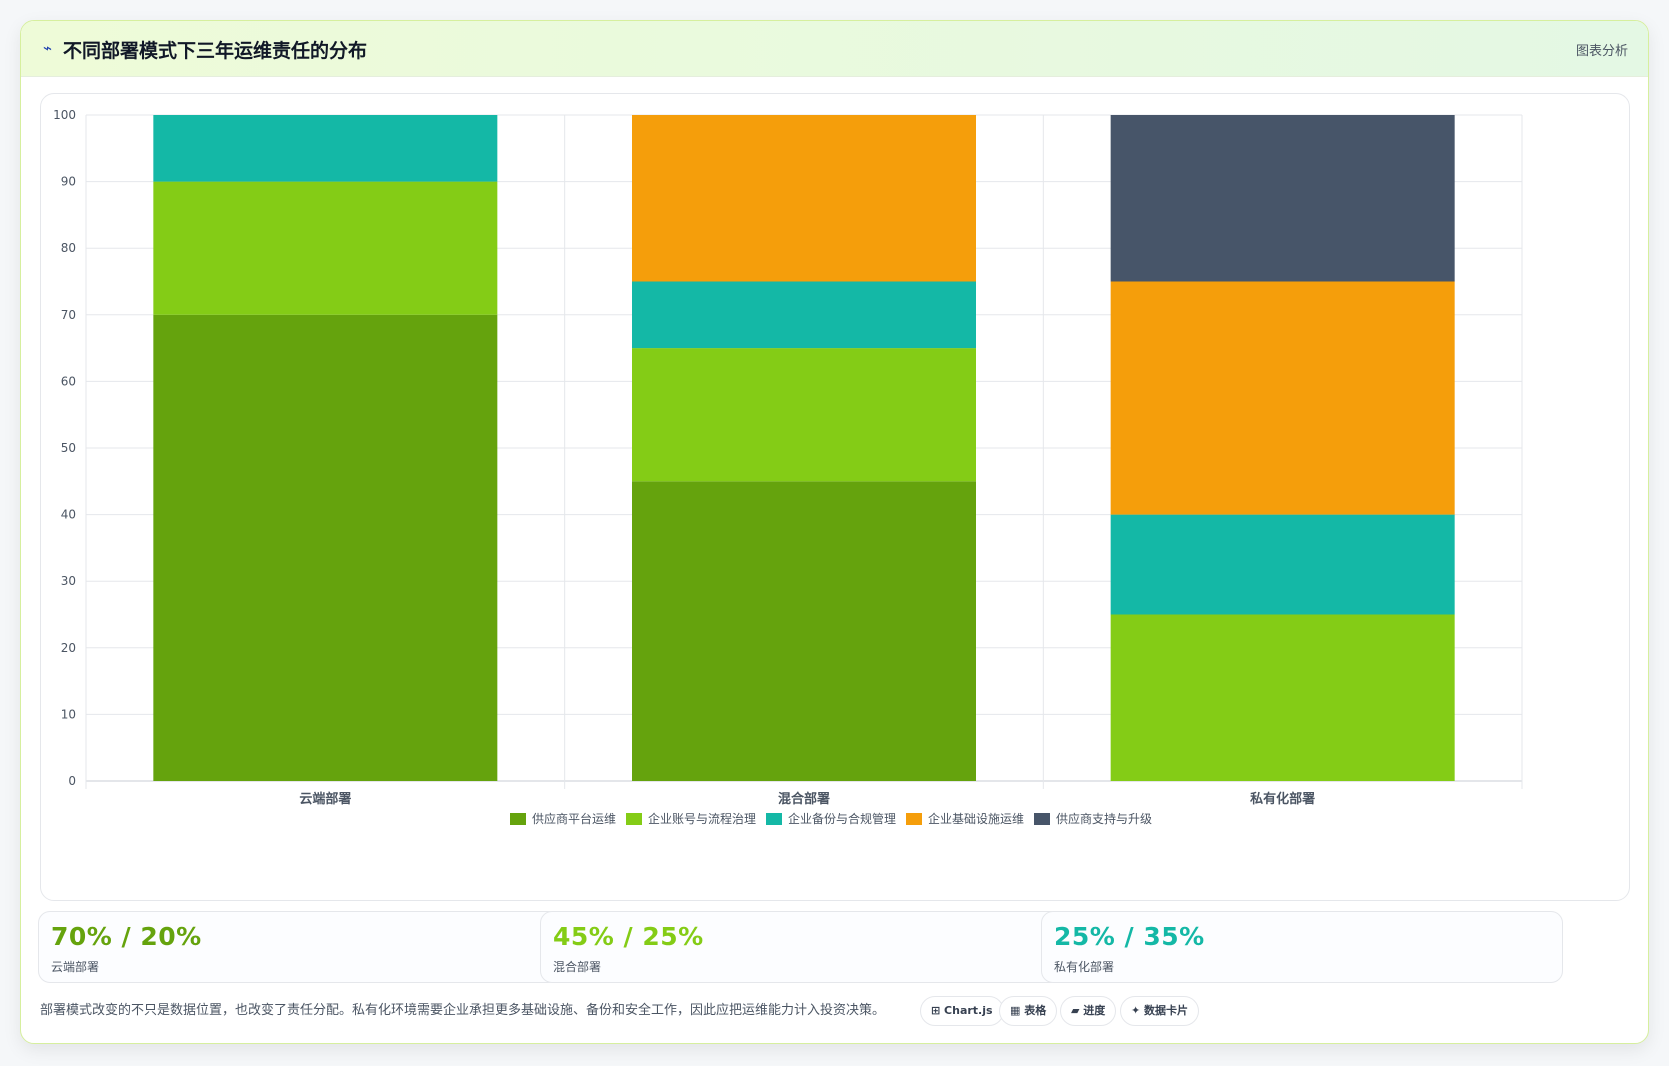 This screenshot has height=1066, width=1669. Describe the element at coordinates (842, 818) in the screenshot. I see `legend-label: 企业备份与合规管理` at that location.